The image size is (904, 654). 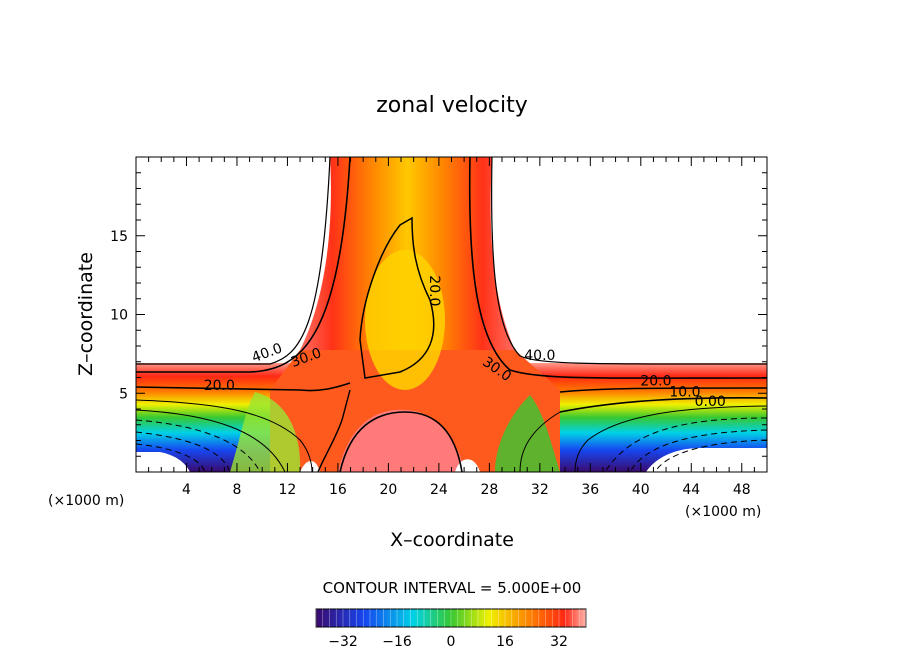 What do you see at coordinates (527, 433) in the screenshot?
I see `right-wedge-fill` at bounding box center [527, 433].